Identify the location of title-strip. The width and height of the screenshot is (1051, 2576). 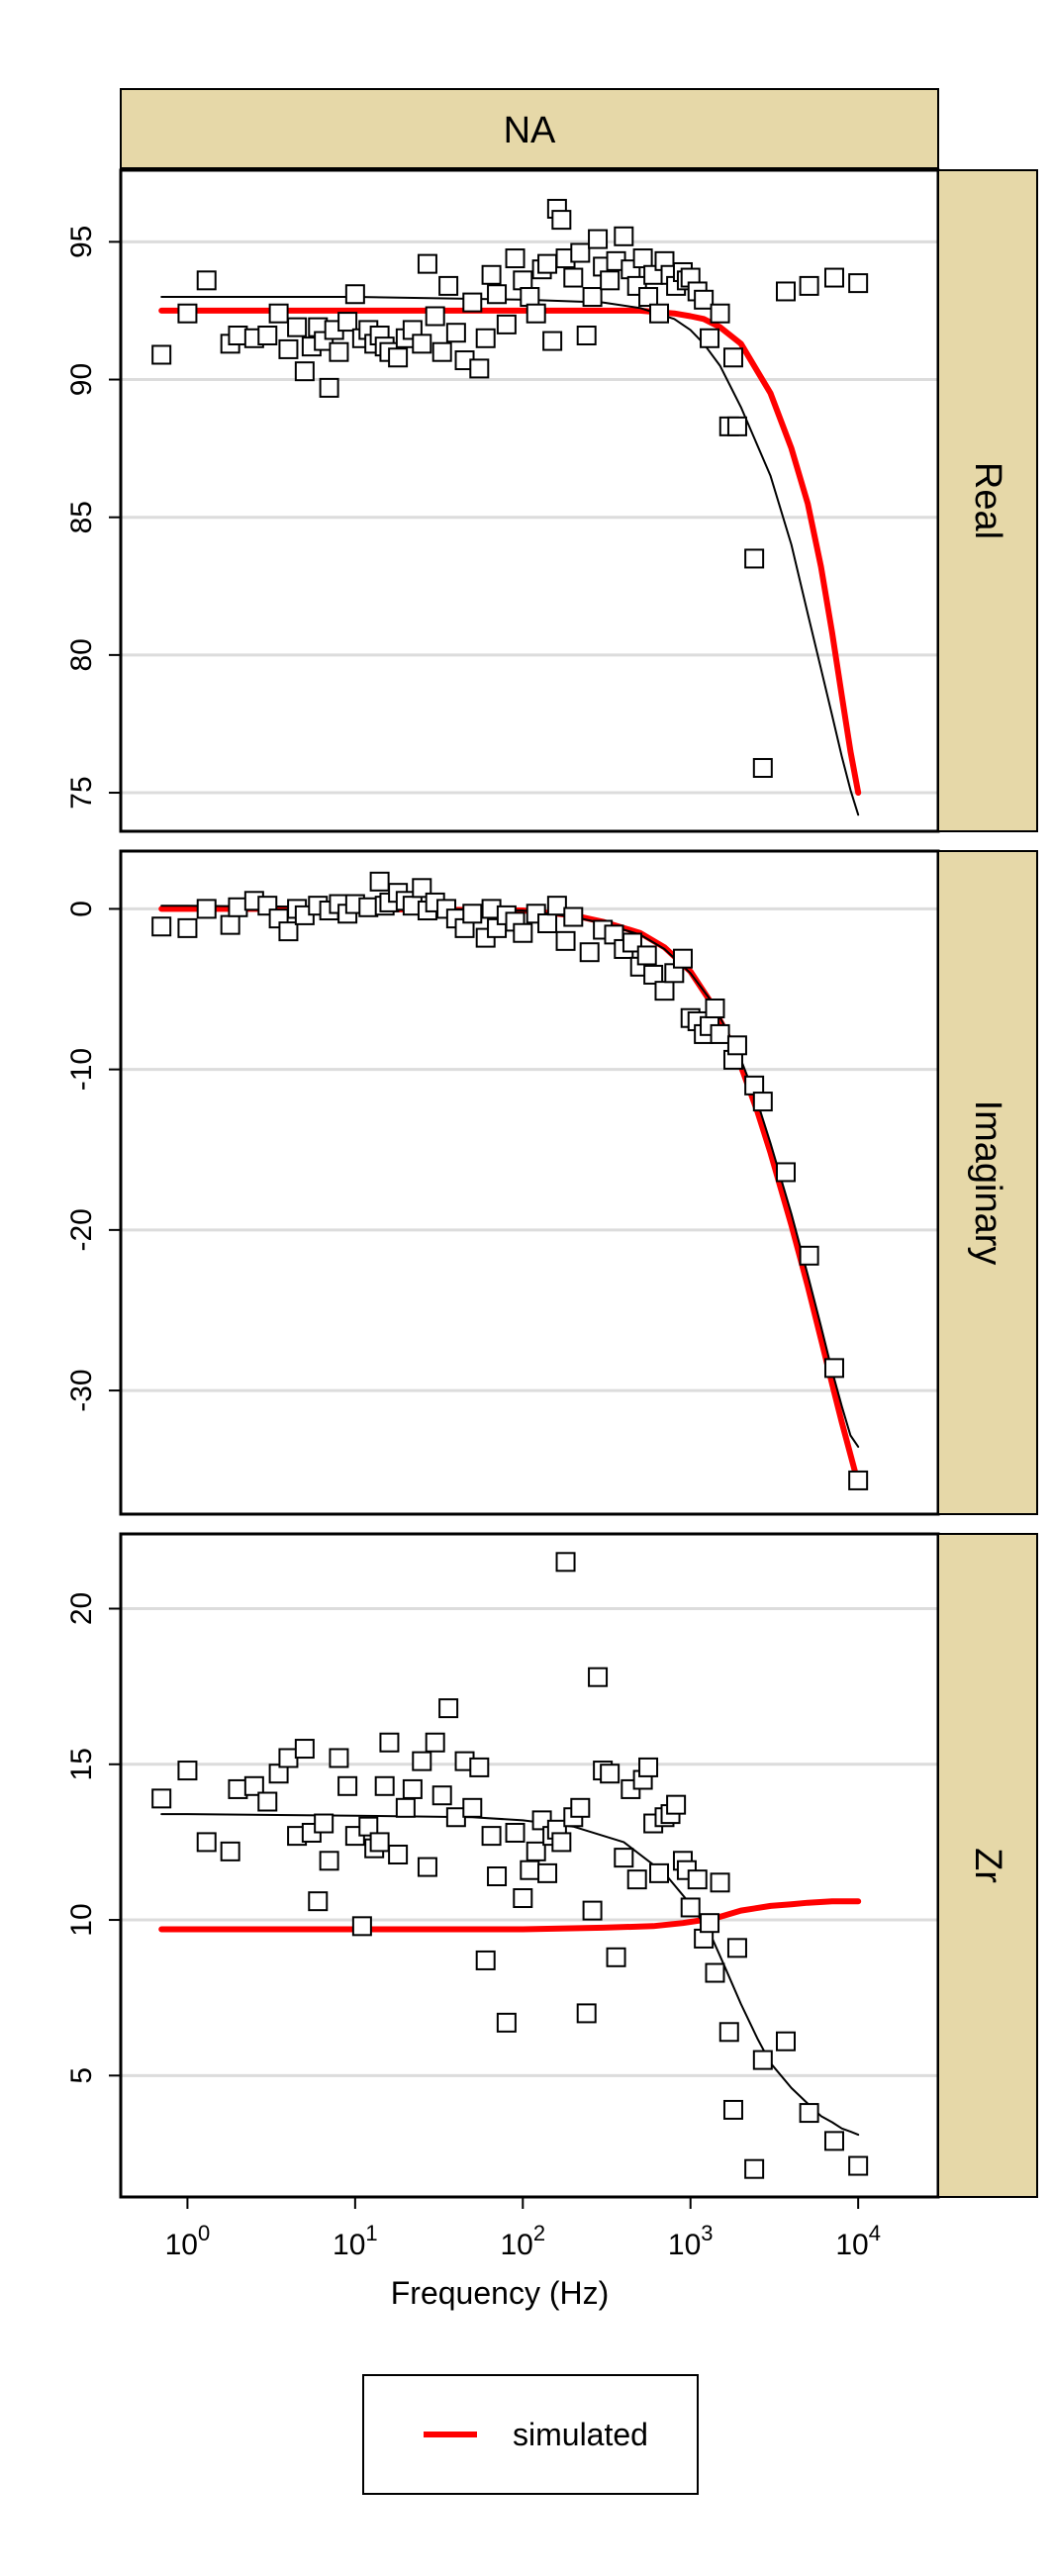
(529, 128).